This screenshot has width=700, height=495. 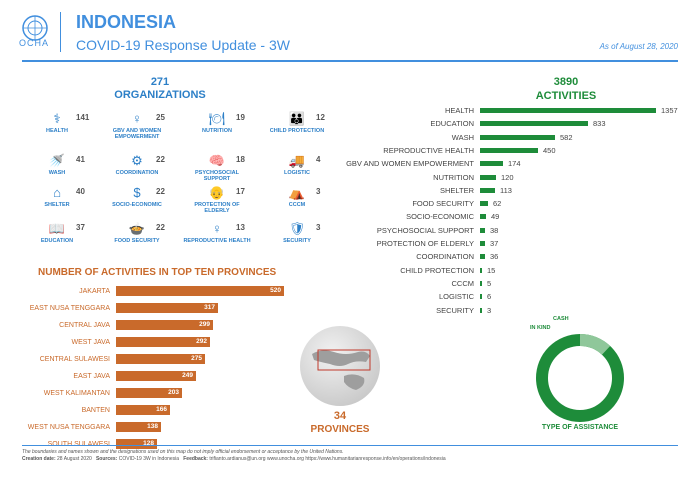 What do you see at coordinates (74, 459) in the screenshot?
I see `creation-value: 28 August 2020` at bounding box center [74, 459].